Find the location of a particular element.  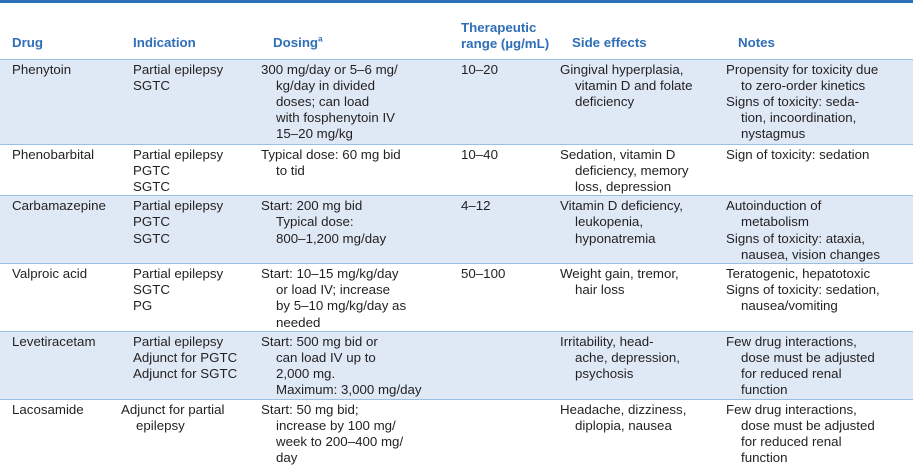

dosing-footnote-marker: a is located at coordinates (320, 39).